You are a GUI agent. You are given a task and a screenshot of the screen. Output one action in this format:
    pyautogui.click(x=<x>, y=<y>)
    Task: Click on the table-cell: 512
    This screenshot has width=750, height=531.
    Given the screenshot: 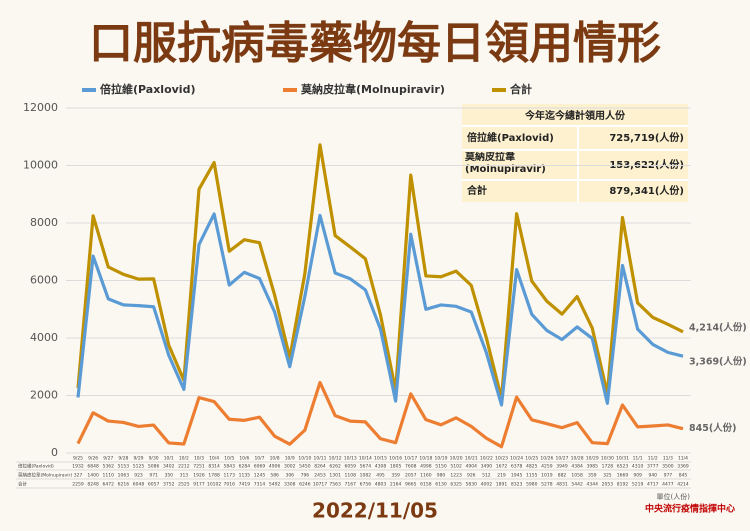 What is the action you would take?
    pyautogui.click(x=486, y=476)
    